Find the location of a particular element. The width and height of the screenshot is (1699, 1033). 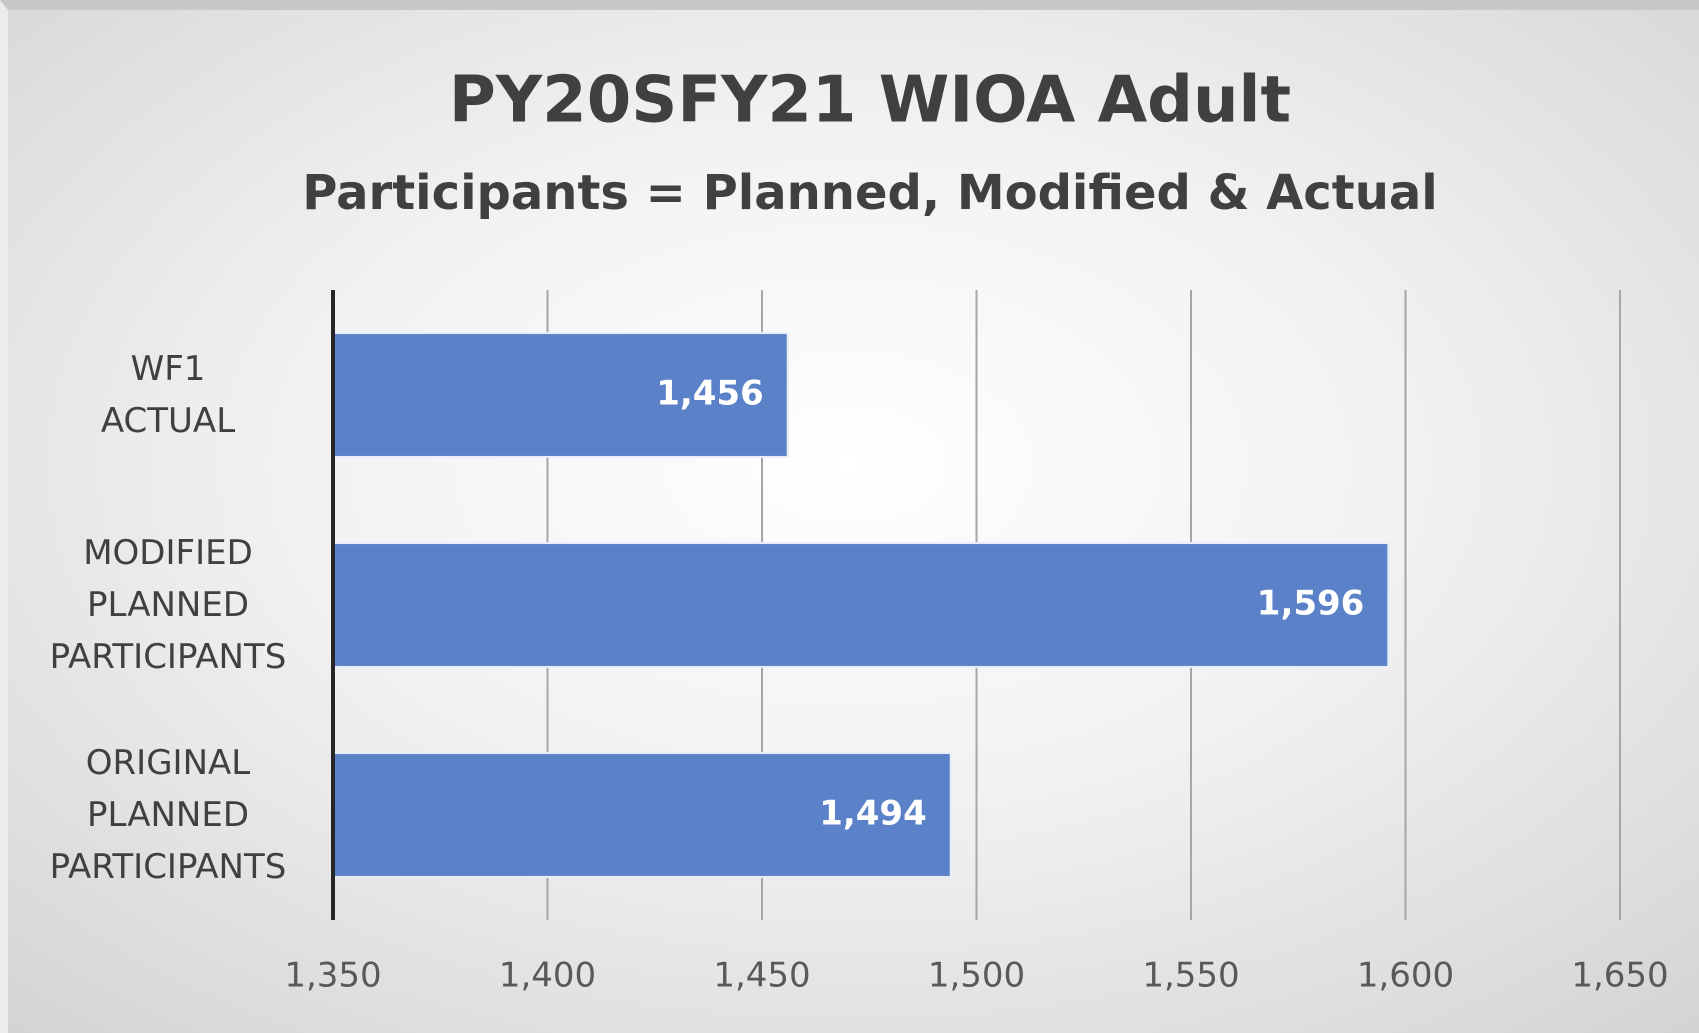

data-label: 1,494 is located at coordinates (873, 814).